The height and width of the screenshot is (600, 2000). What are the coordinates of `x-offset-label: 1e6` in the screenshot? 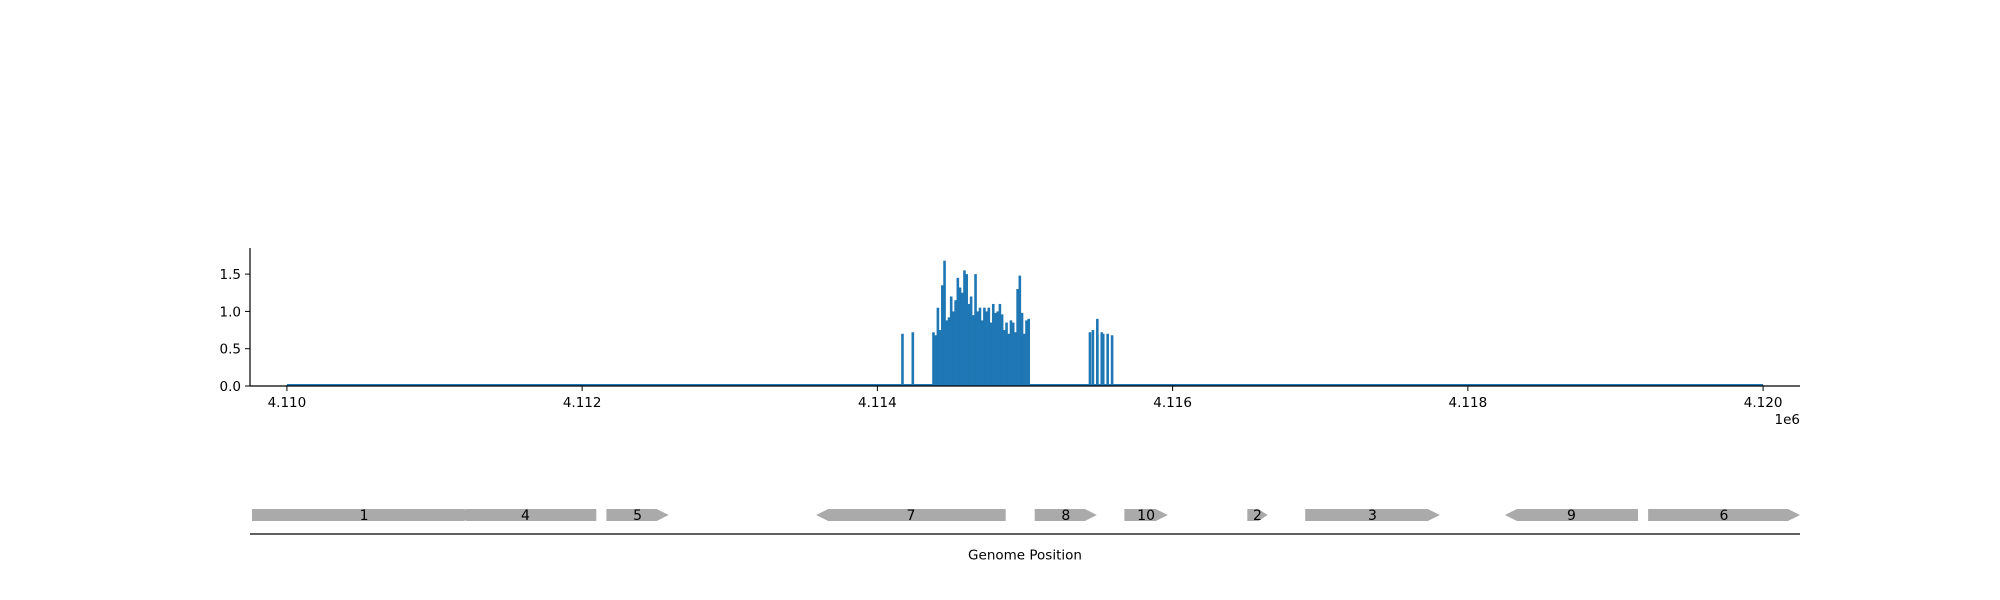 It's located at (1787, 420).